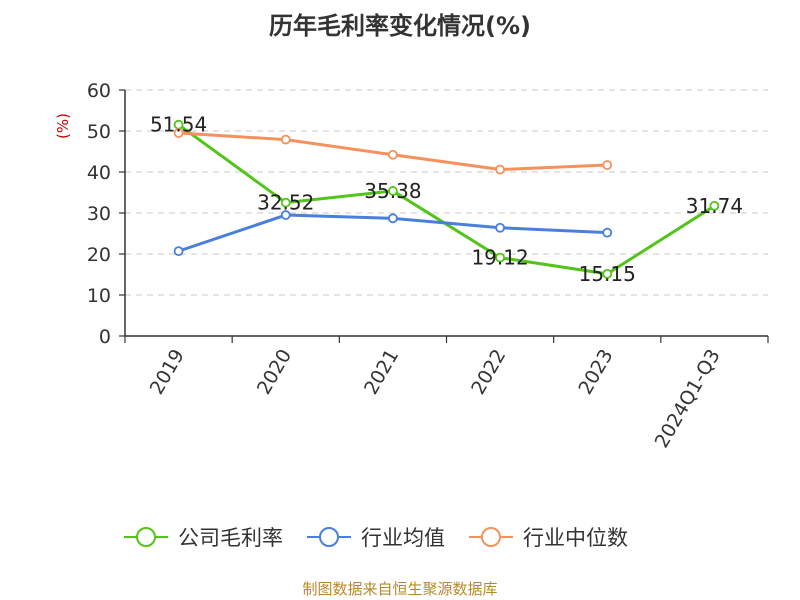 This screenshot has height=600, width=800. I want to click on x-tick-label: 2019, so click(167, 372).